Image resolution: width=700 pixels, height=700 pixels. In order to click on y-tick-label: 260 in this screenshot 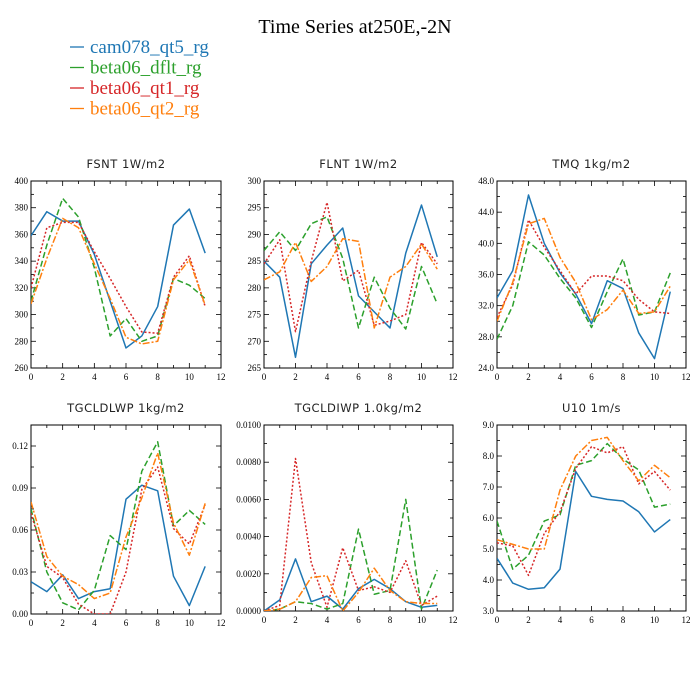, I will do `click(22, 368)`.